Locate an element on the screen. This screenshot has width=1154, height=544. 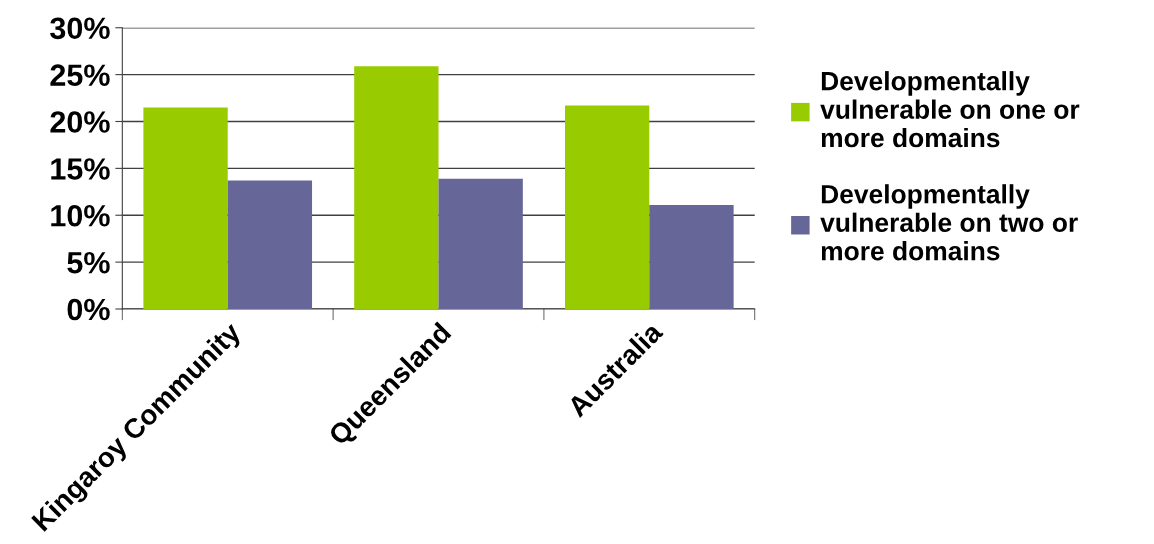
y-tick-label: 20% is located at coordinates (80, 122).